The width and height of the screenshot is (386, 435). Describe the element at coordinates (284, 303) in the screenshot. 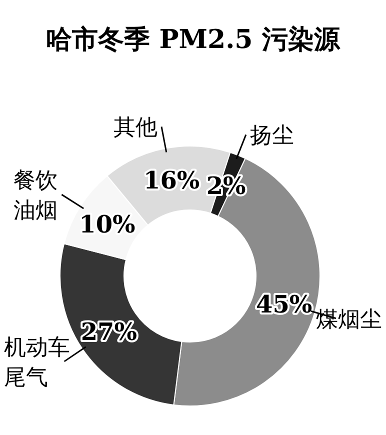

I see `data-label: 45%` at that location.